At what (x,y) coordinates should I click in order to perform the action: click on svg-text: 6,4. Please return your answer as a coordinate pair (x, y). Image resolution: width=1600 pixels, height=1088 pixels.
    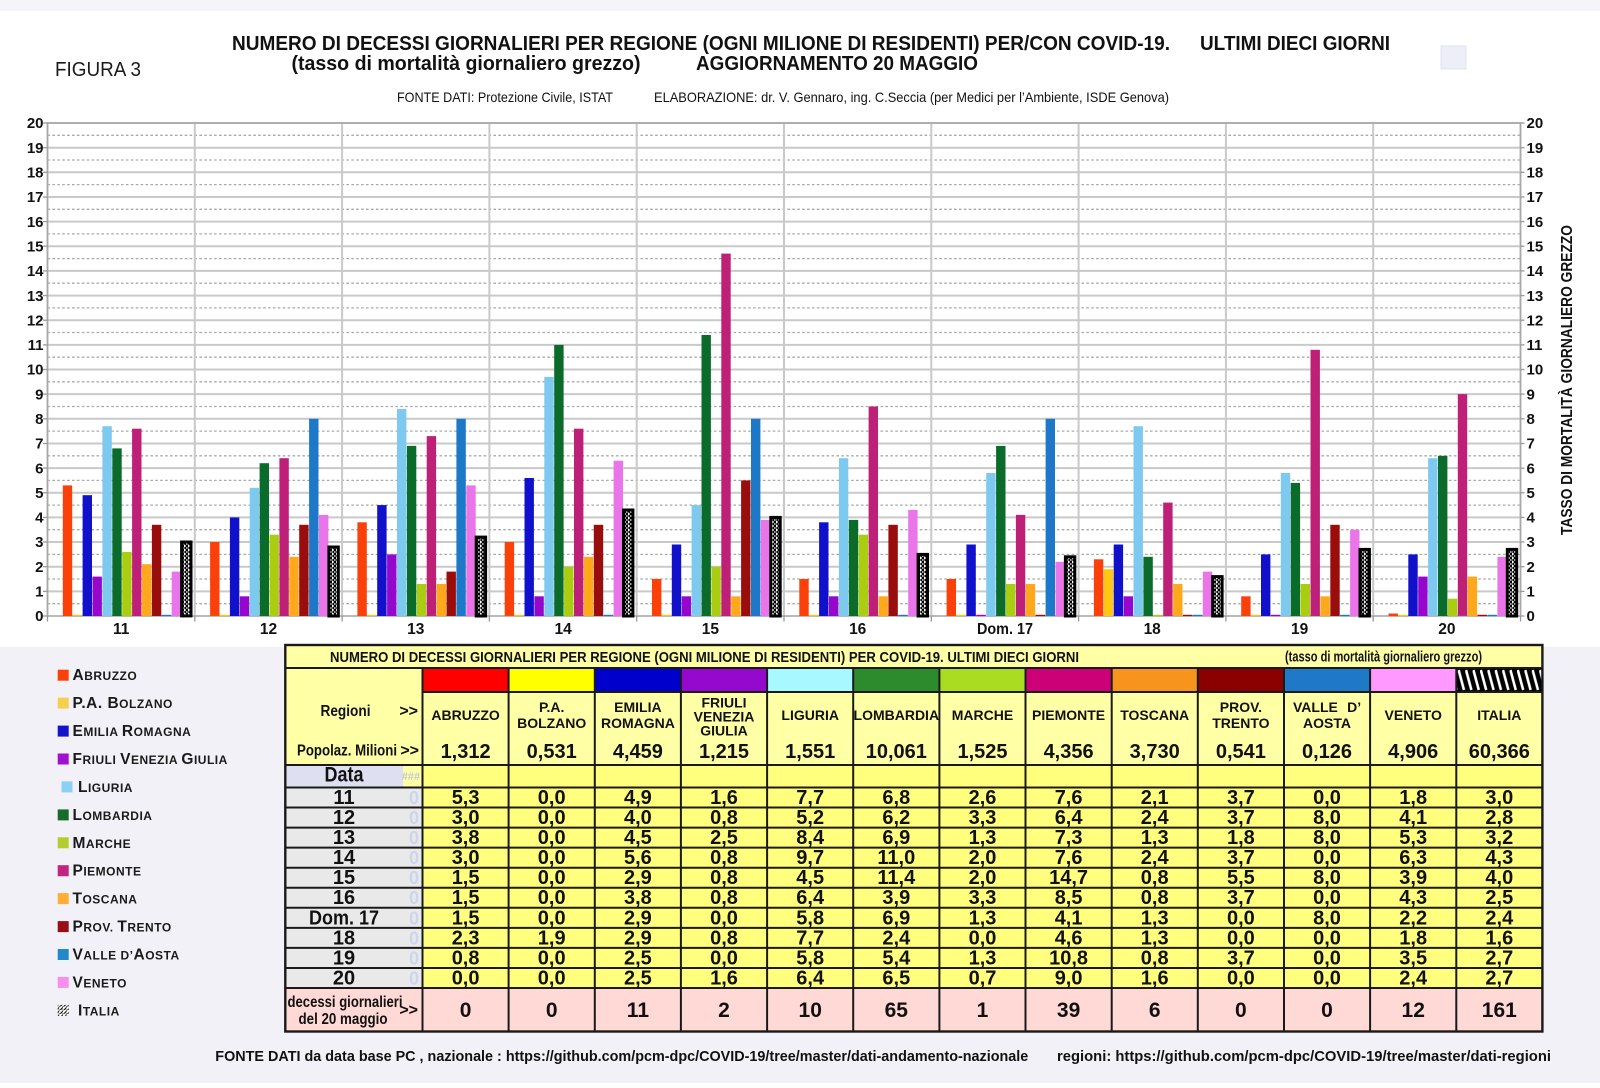
    Looking at the image, I should click on (810, 898).